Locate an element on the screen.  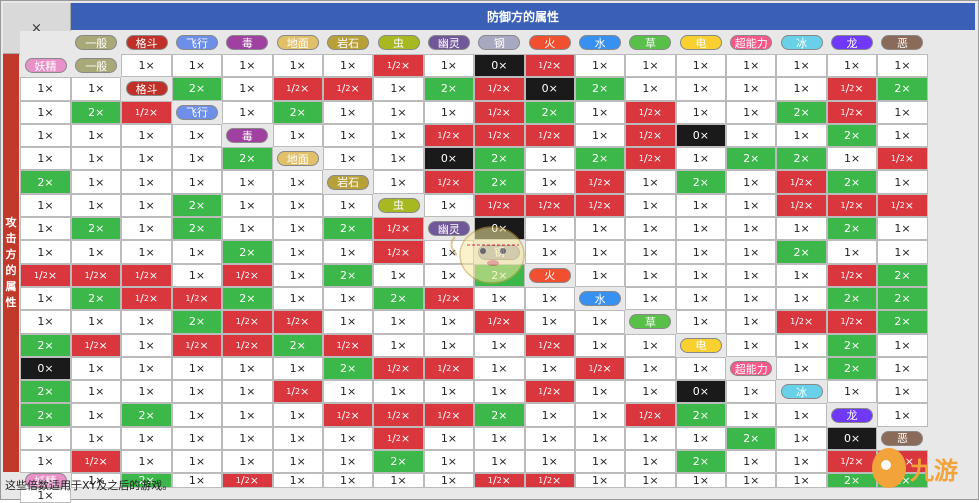
attack-header-char: 的 is located at coordinates (11, 270).